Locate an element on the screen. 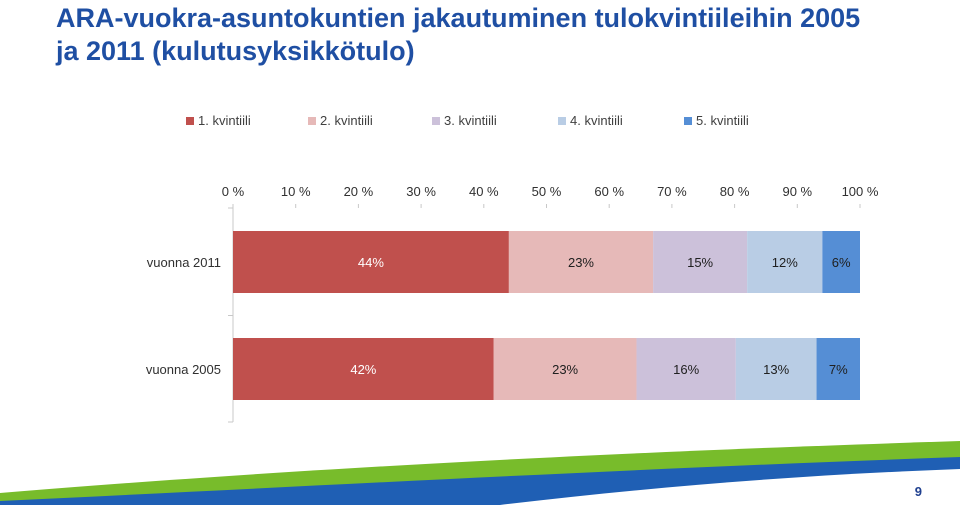 Image resolution: width=960 pixels, height=505 pixels. decorative-wave is located at coordinates (480, 473).